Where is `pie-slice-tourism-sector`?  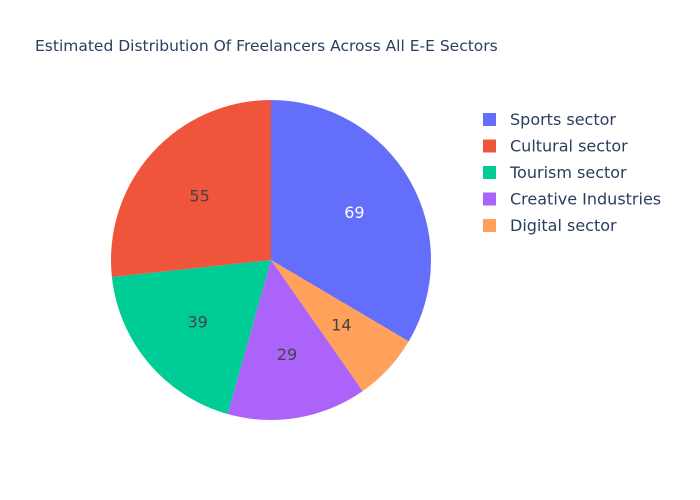 pie-slice-tourism-sector is located at coordinates (191, 337).